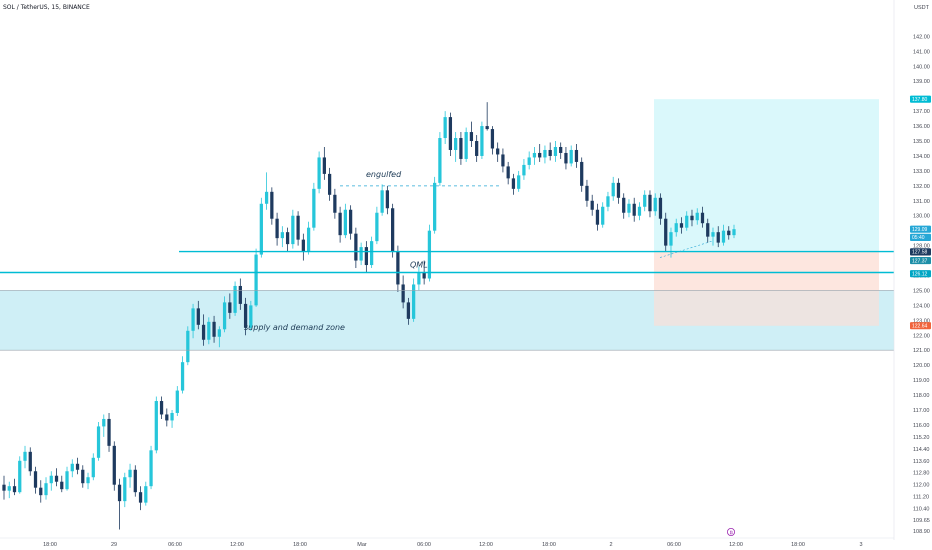 Image resolution: width=932 pixels, height=550 pixels. What do you see at coordinates (921, 510) in the screenshot?
I see `price-tick: 110.40` at bounding box center [921, 510].